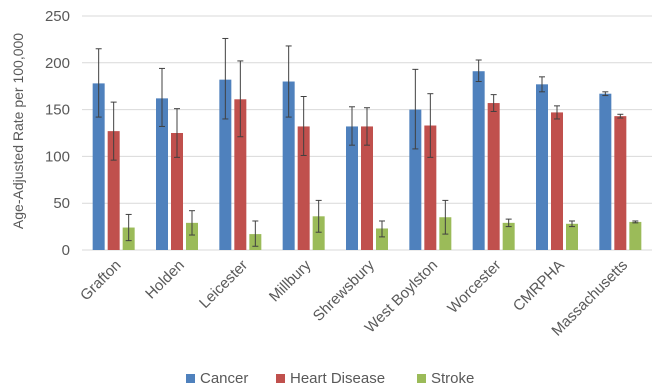 The width and height of the screenshot is (658, 391). Describe the element at coordinates (57, 16) in the screenshot. I see `y-tick-label: 250` at that location.